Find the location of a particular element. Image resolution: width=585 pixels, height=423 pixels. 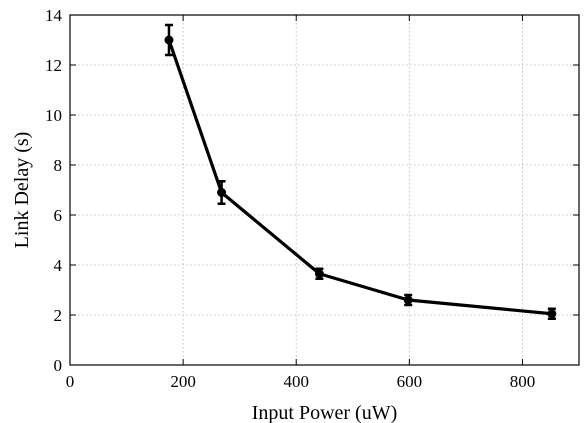

x-axis-label: Input Power (uW) is located at coordinates (325, 412).